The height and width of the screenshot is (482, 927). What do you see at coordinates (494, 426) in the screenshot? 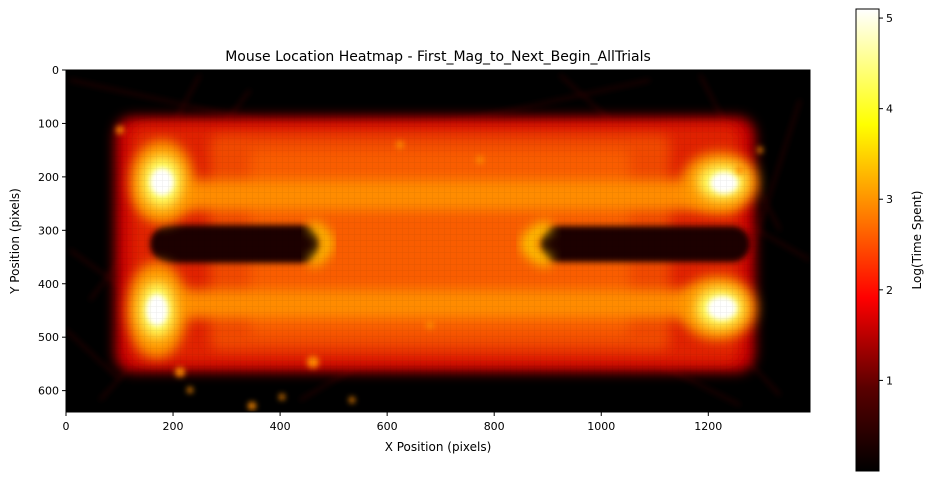
I see `x-tick-label: 800` at bounding box center [494, 426].